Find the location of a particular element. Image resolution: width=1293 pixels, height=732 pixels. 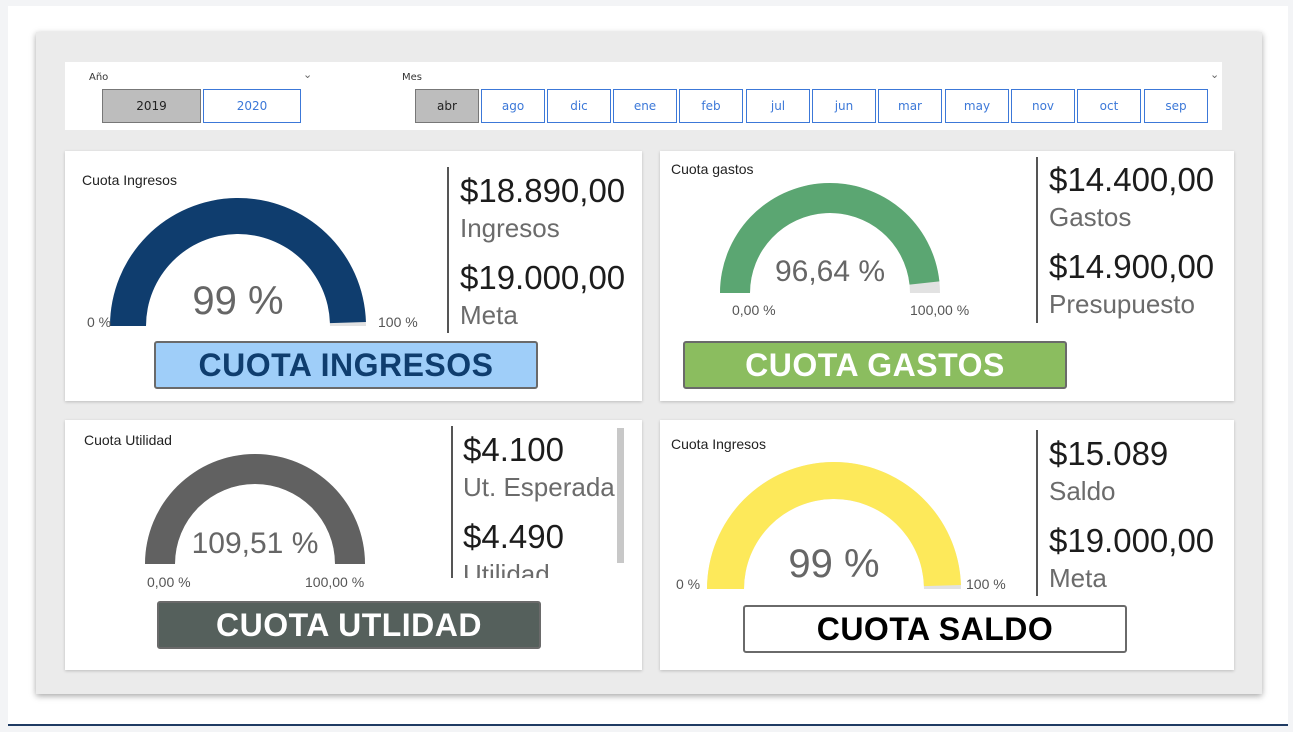

month-chip-jun: jun is located at coordinates (844, 106).